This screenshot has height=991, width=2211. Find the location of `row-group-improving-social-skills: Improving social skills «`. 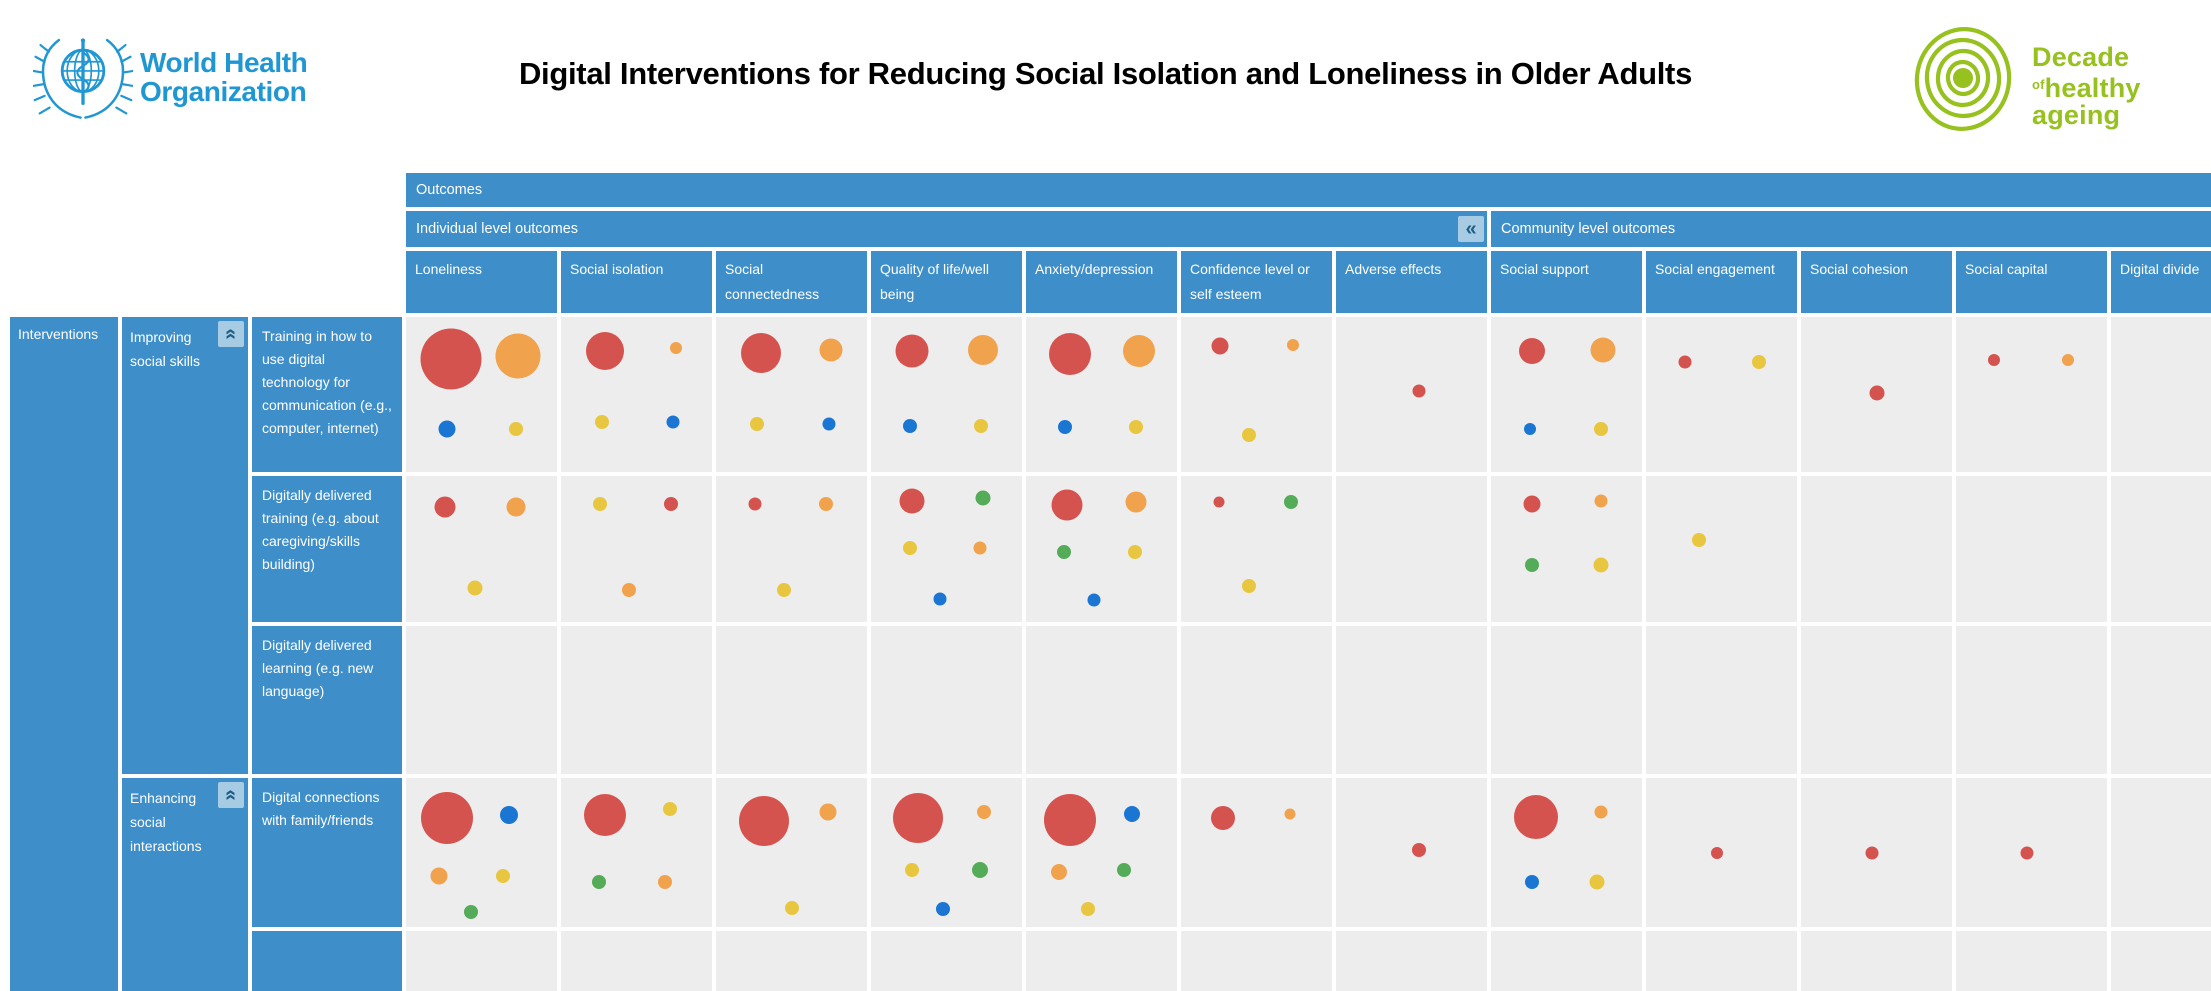

row-group-improving-social-skills: Improving social skills « is located at coordinates (185, 545).